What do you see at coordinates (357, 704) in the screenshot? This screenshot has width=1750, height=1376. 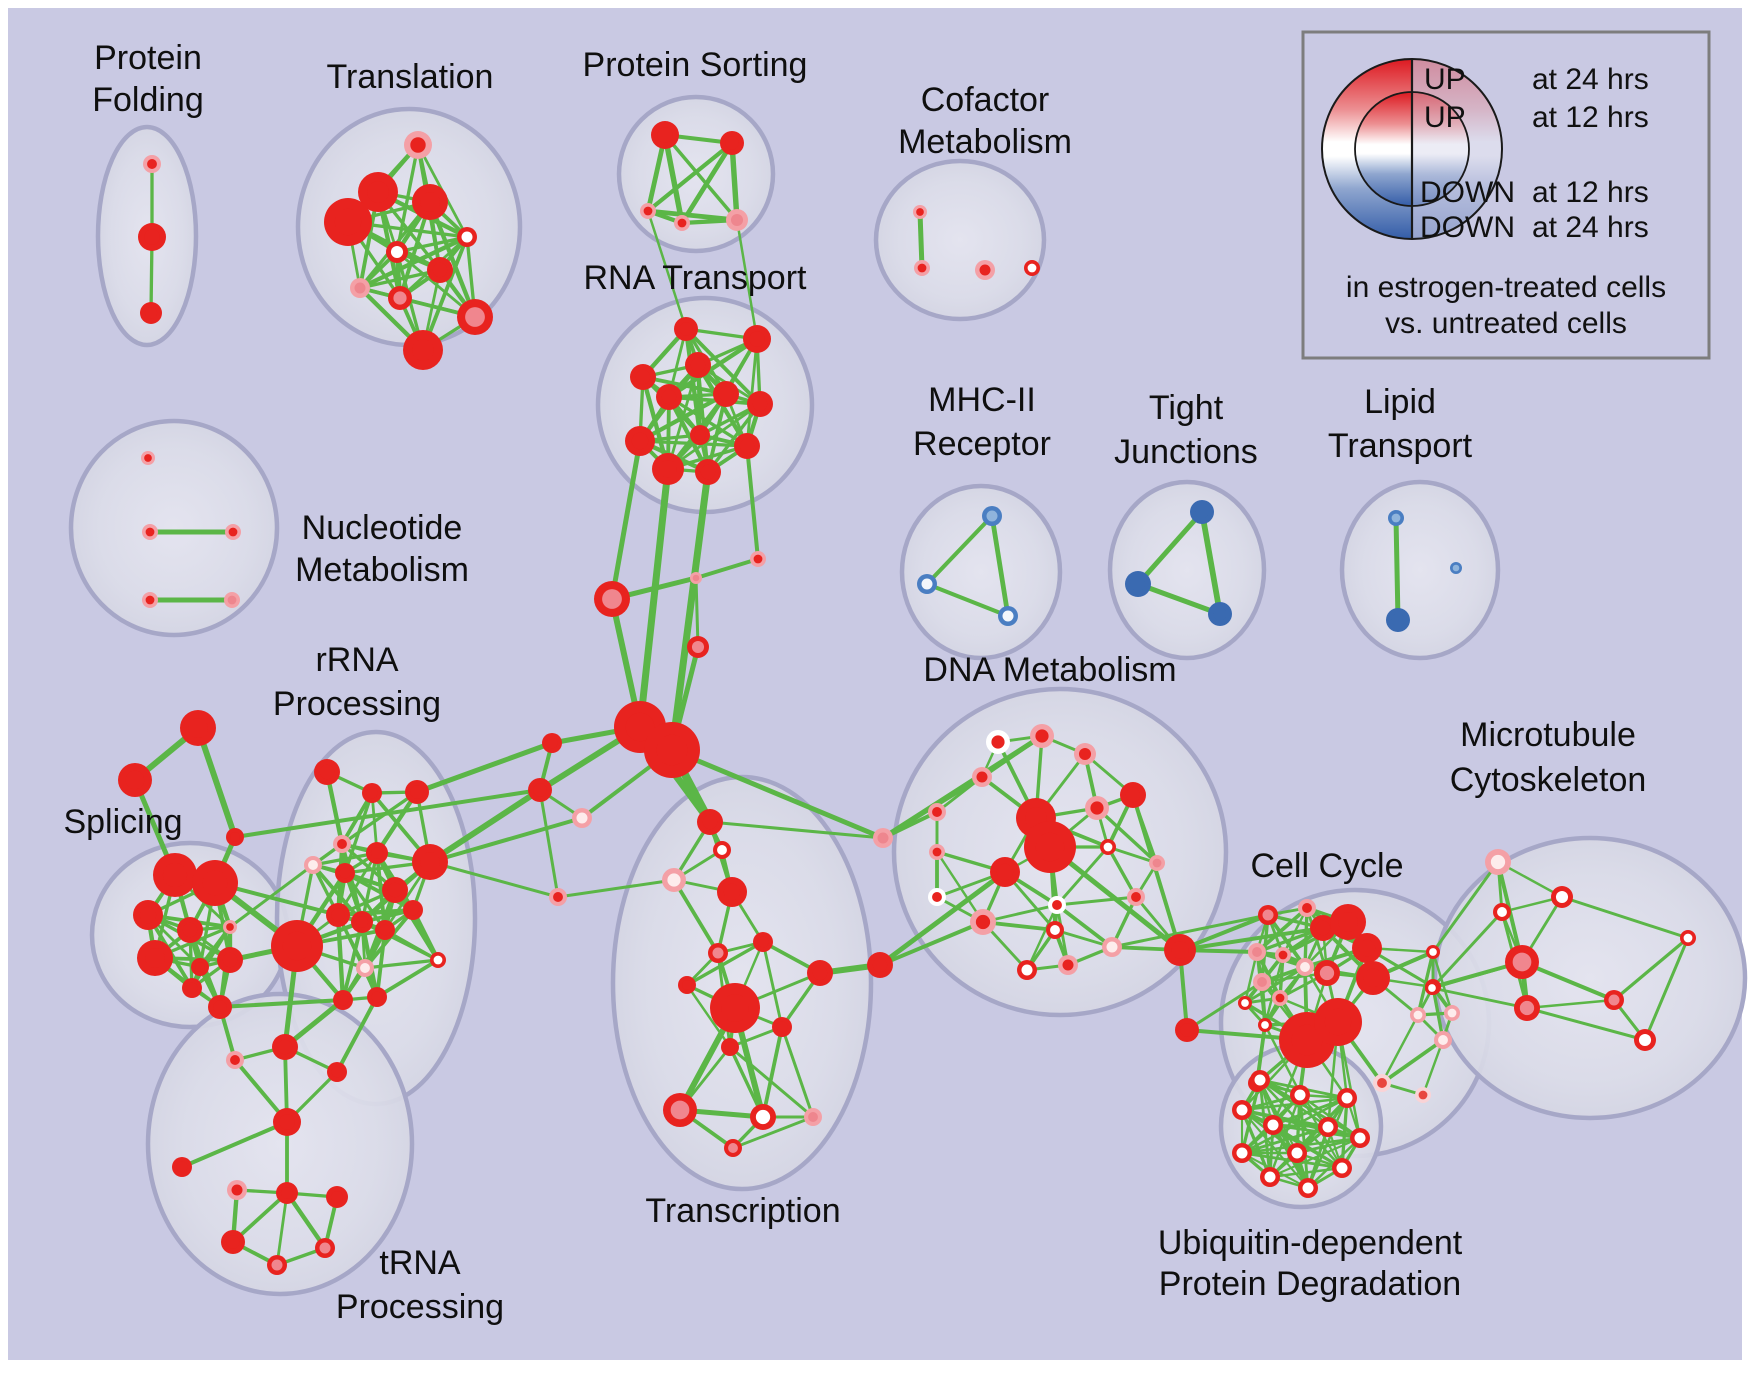 I see `cluster-label: Processing` at bounding box center [357, 704].